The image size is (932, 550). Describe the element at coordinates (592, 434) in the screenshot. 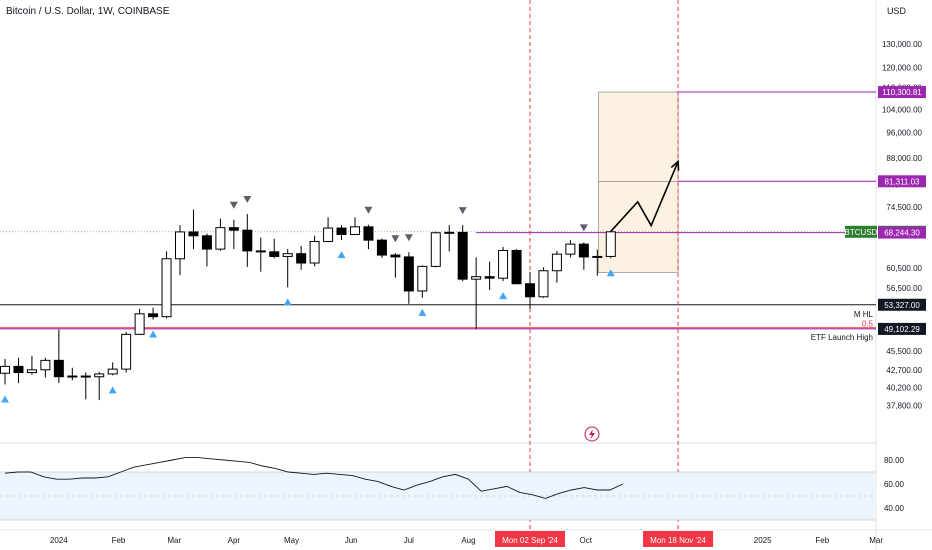

I see `lightning-icon` at that location.